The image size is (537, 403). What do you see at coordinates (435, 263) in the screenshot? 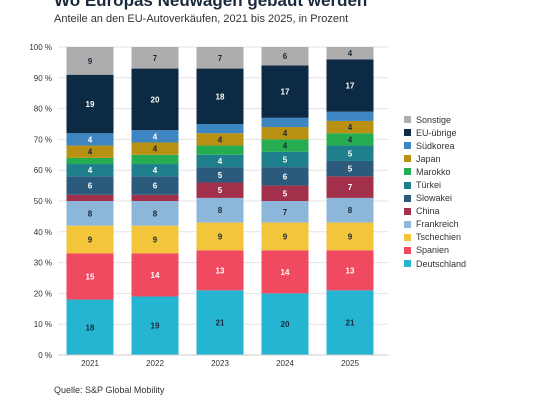
I see `legend-item: Deutschland` at bounding box center [435, 263].